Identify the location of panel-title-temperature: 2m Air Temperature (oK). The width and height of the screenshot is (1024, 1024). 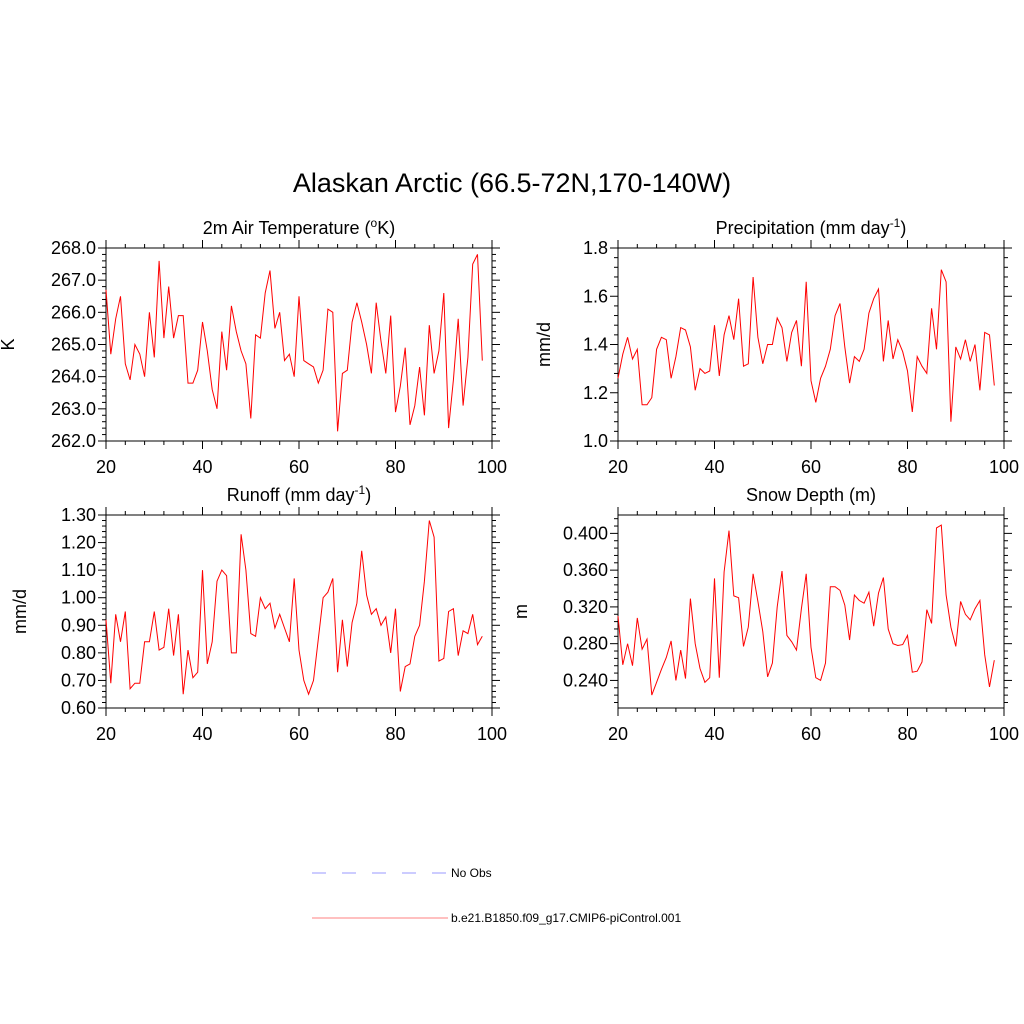
(299, 227).